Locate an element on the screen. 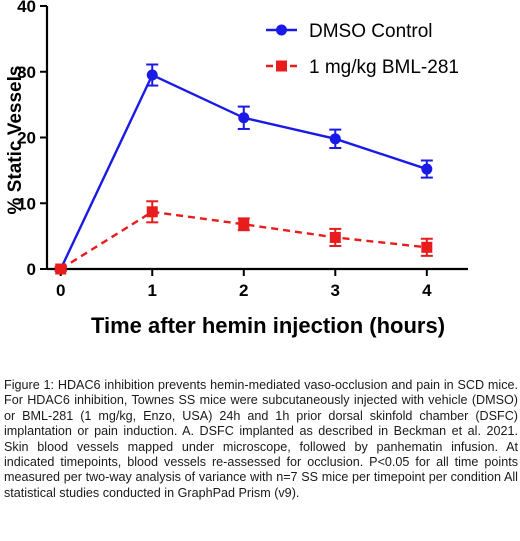 Image resolution: width=520 pixels, height=541 pixels. x-axis-label: Time after hemin injection (hours) is located at coordinates (268, 325).